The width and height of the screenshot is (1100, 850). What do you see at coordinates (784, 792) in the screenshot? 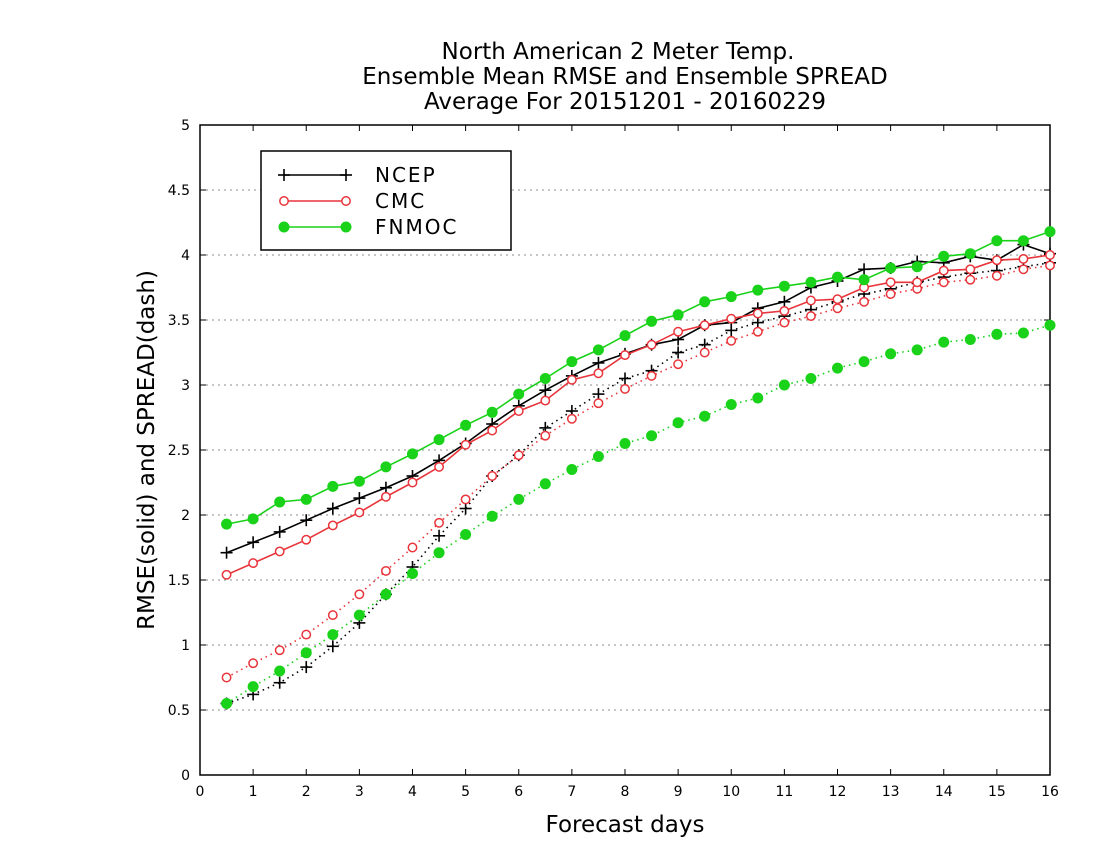
I see `x-tick-label: 11` at bounding box center [784, 792].